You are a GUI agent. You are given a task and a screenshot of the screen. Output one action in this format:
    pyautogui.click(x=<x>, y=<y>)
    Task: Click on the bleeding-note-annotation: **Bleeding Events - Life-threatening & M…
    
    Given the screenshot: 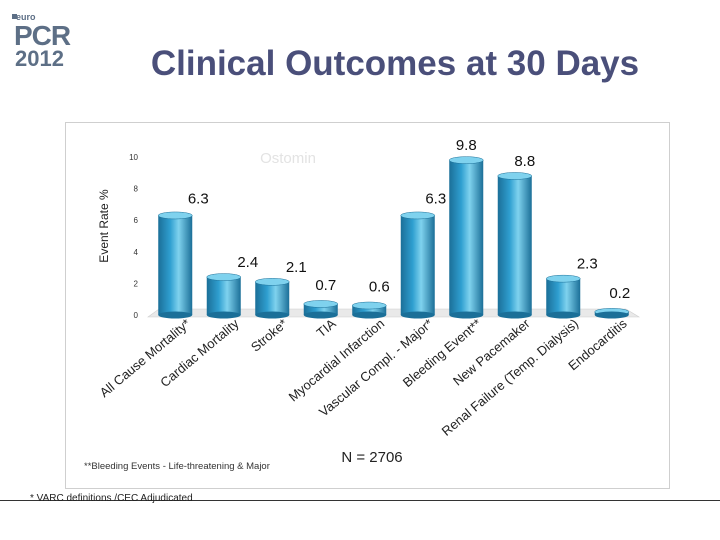 What is the action you would take?
    pyautogui.click(x=177, y=466)
    